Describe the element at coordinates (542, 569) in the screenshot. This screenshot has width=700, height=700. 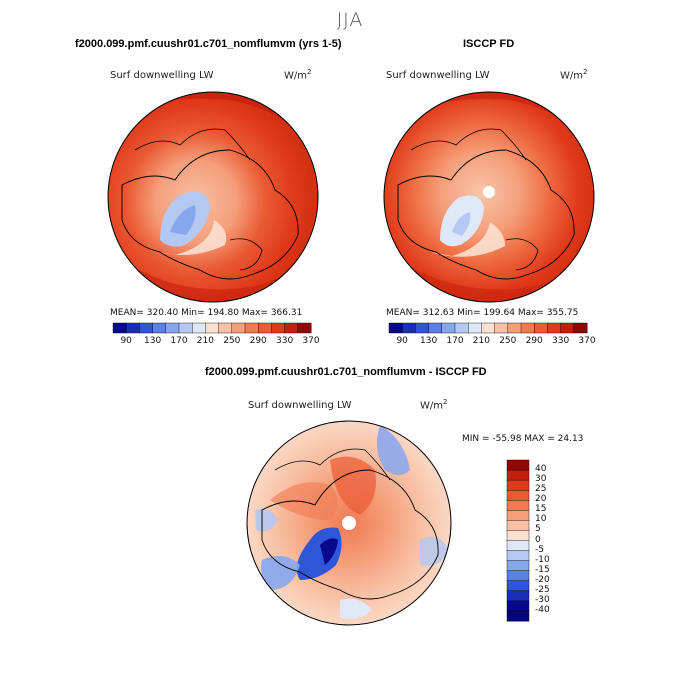
I see `colorbar-tick-label: -15` at that location.